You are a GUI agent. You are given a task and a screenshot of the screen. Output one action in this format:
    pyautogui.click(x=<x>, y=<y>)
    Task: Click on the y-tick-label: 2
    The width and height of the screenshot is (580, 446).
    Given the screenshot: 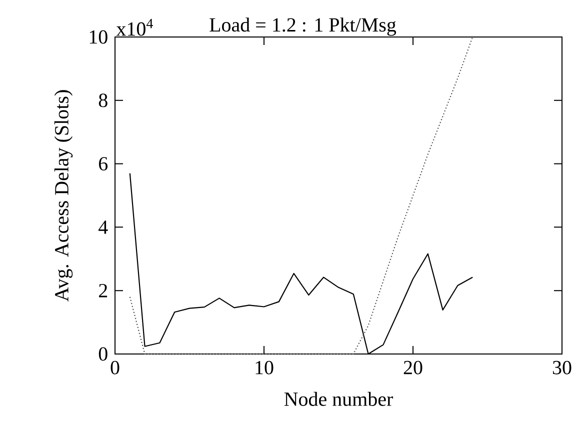 What is the action you would take?
    pyautogui.click(x=103, y=291)
    